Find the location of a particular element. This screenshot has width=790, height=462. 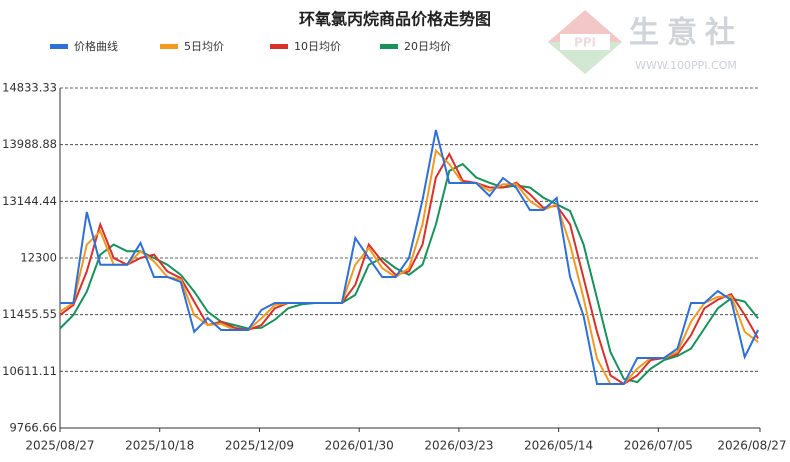

legend-label: 价格曲线 is located at coordinates (96, 46).